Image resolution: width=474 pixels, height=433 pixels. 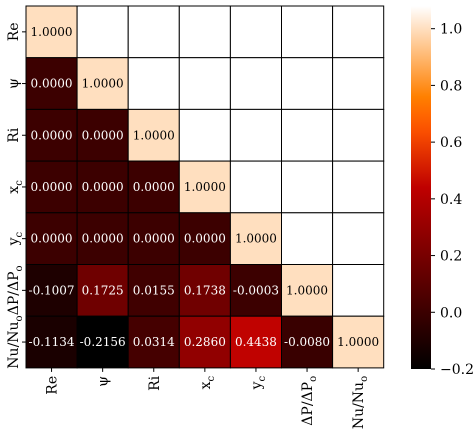 I want to click on colorbar: 1.0 0.8 0.6 0.4 0.2 0.0 −0.2, so click(x=442, y=192).